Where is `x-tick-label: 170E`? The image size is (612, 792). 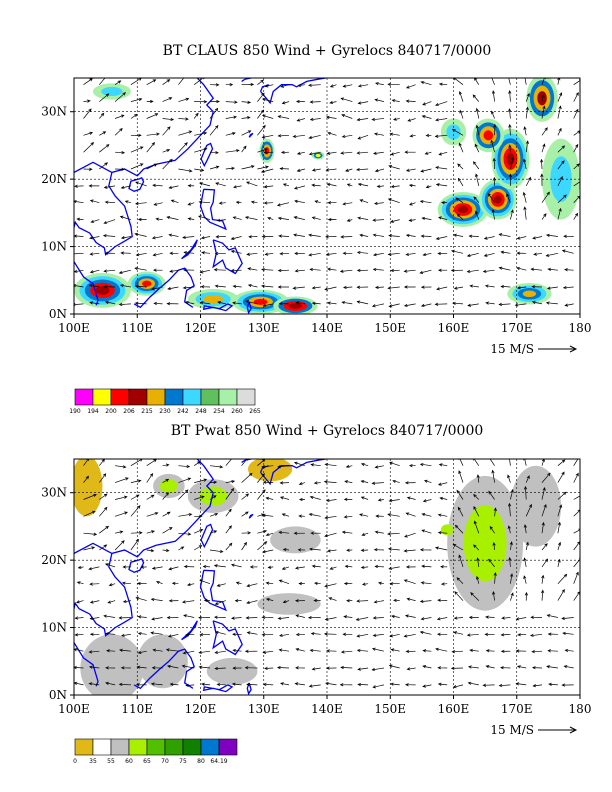 x-tick-label: 170E is located at coordinates (517, 709).